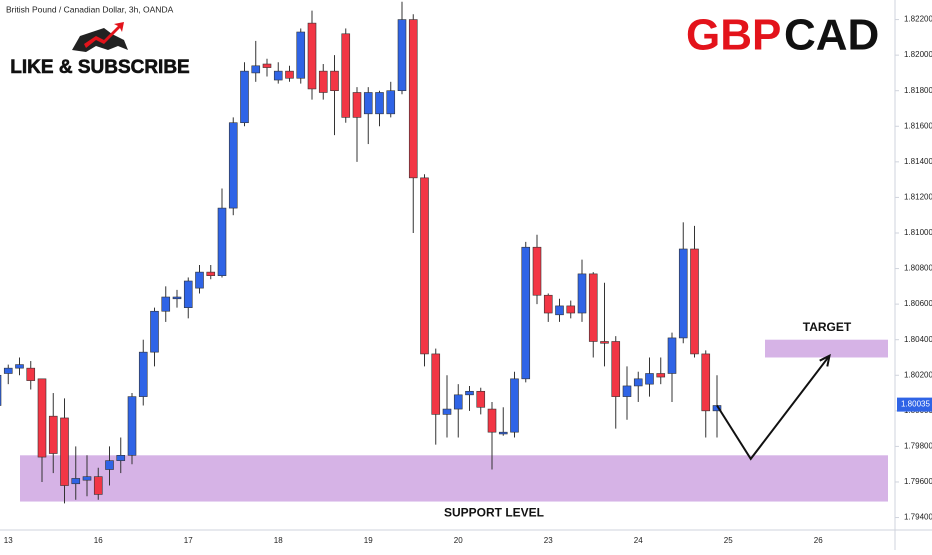 The image size is (932, 555). I want to click on y-tick-label: 1.79800, so click(918, 446).